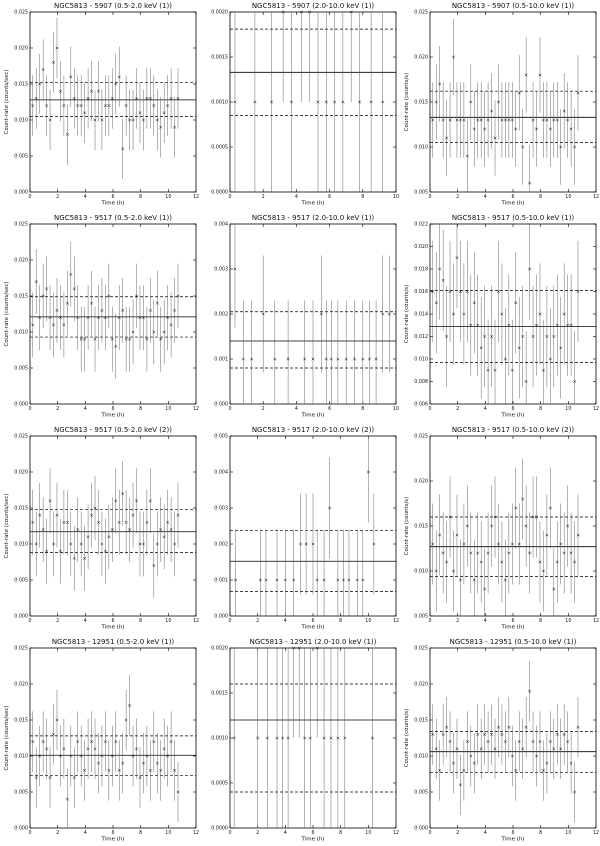  What do you see at coordinates (219, 148) in the screenshot?
I see `y-tick-label: 0.0005` at bounding box center [219, 148].